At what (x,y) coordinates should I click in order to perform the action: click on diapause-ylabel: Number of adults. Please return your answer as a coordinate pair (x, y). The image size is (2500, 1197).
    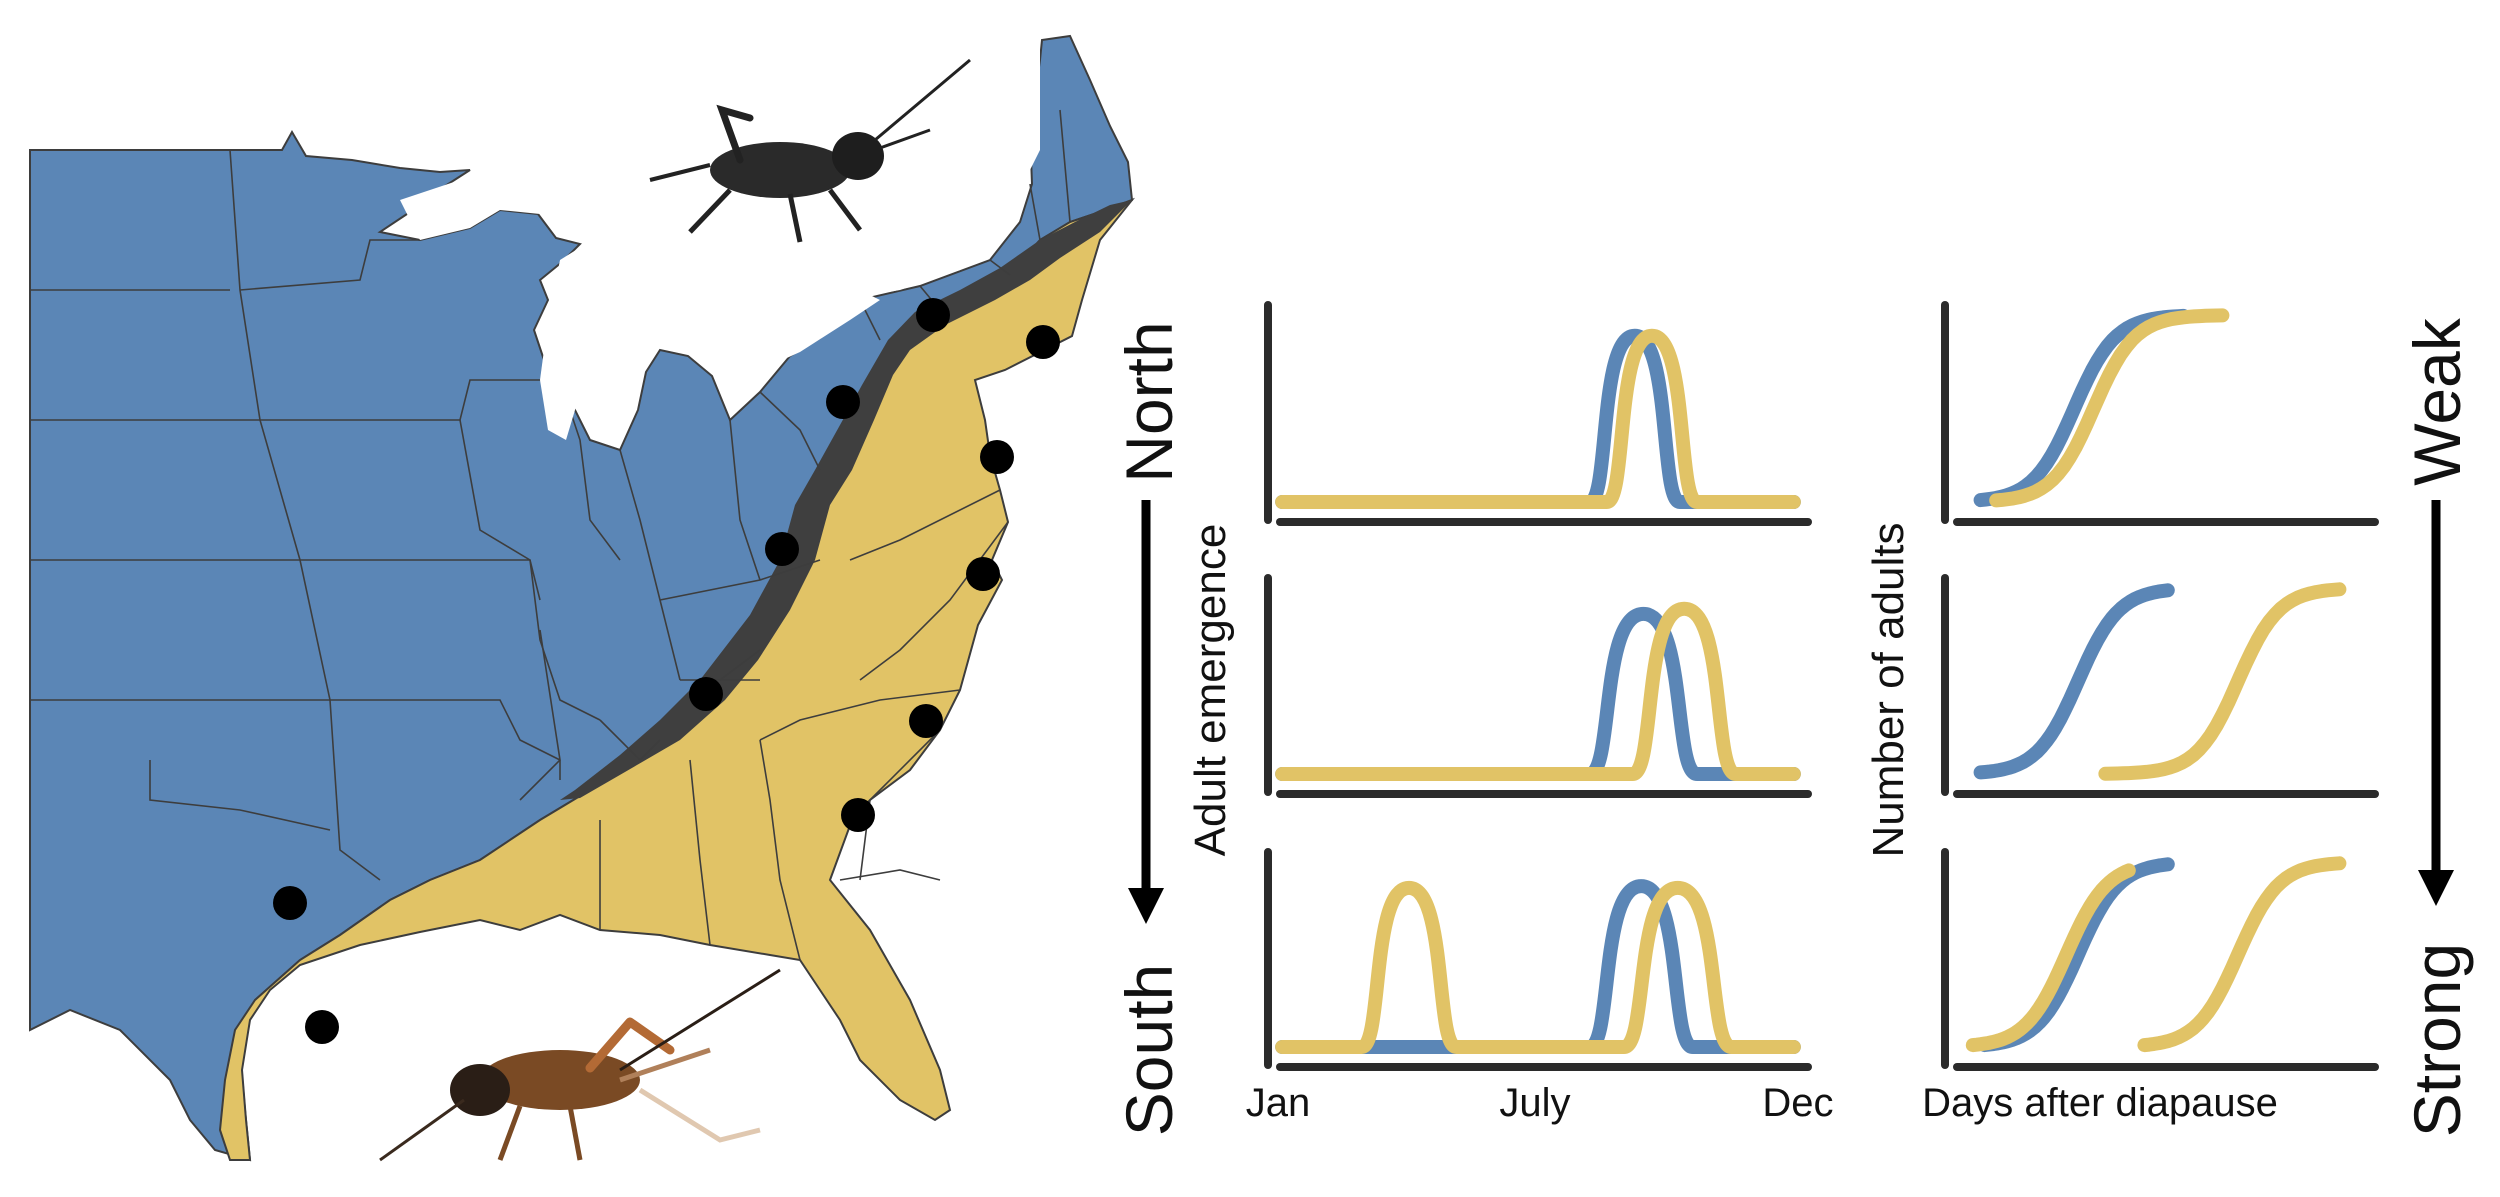
    Looking at the image, I should click on (1888, 689).